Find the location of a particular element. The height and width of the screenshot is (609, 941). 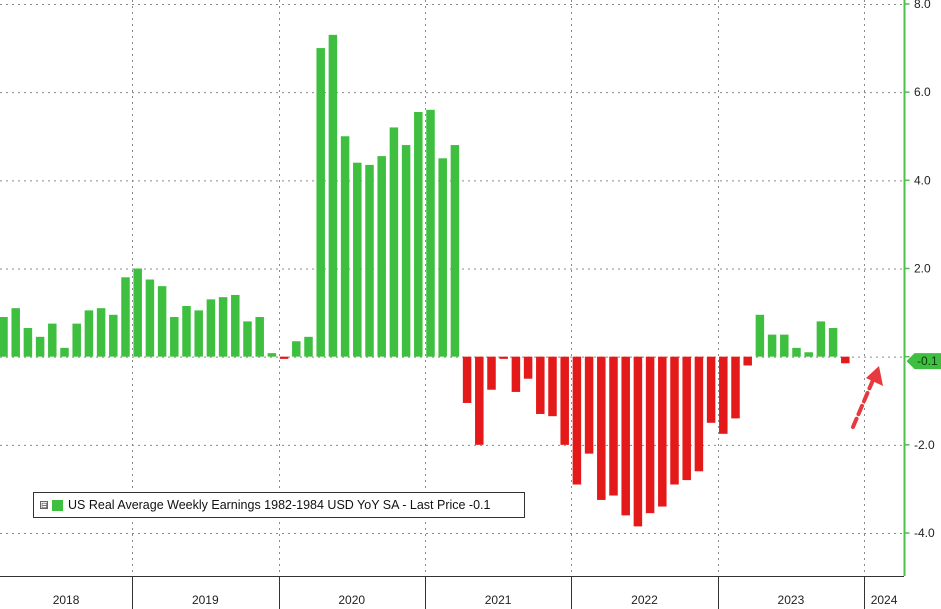

last-price-tag-bg is located at coordinates (923, 361).